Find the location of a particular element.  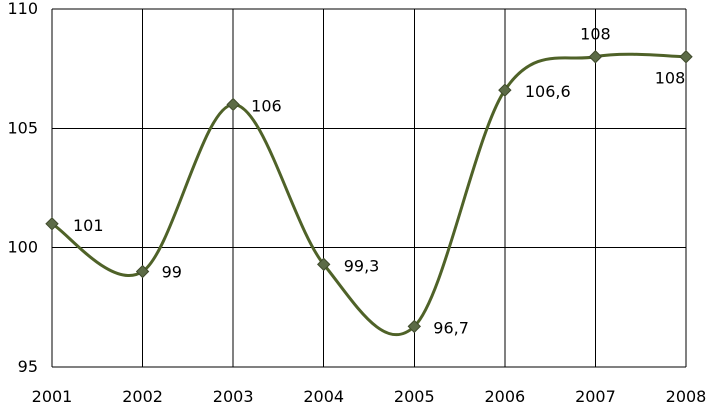

x-tick-label: 2003 is located at coordinates (233, 396).